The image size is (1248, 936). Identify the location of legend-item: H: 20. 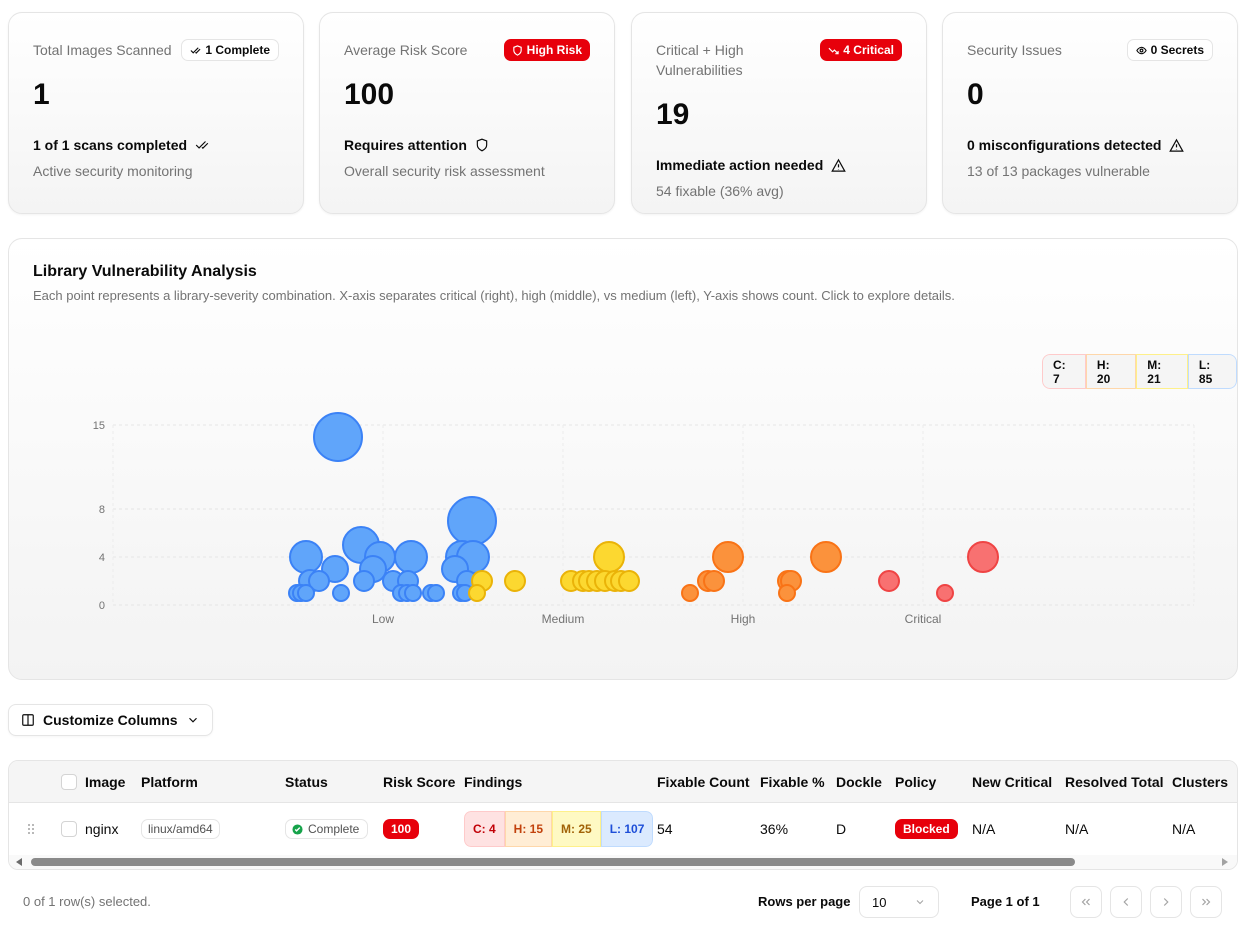
(1111, 371).